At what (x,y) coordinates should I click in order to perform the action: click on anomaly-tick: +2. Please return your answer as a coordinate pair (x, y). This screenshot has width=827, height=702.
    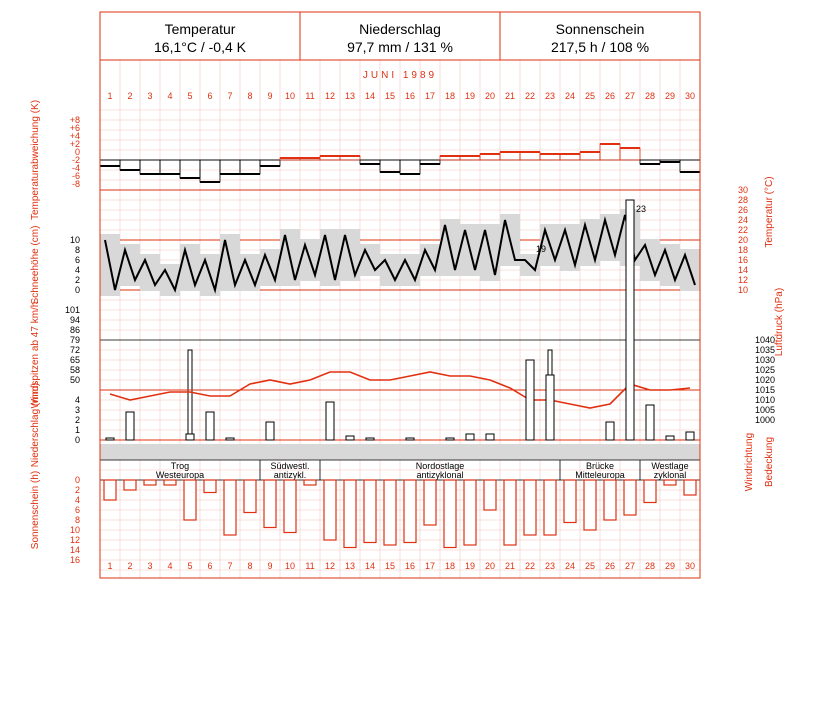
    Looking at the image, I should click on (75, 144).